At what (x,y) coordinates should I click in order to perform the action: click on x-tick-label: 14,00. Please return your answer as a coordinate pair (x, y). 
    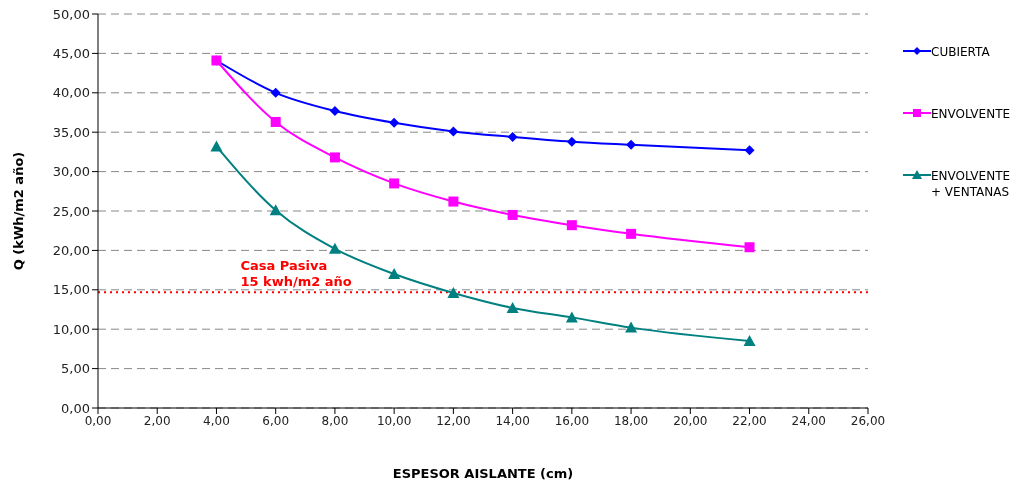
    Looking at the image, I should click on (512, 420).